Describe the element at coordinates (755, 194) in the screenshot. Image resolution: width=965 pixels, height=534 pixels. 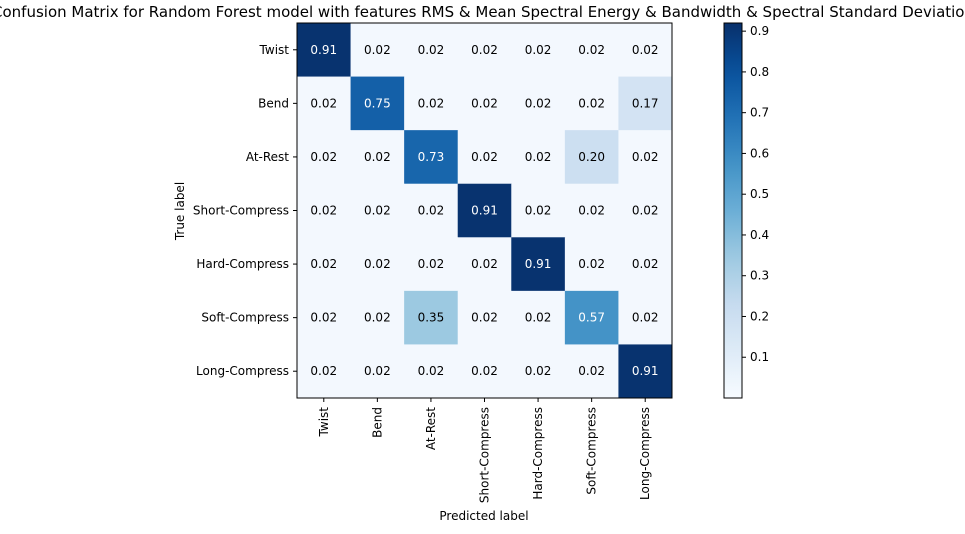
I see `colorbar-ticks: 0.1 0.2 0.3 0.4 0.5 0.6 0.7 0.8 0.9` at that location.